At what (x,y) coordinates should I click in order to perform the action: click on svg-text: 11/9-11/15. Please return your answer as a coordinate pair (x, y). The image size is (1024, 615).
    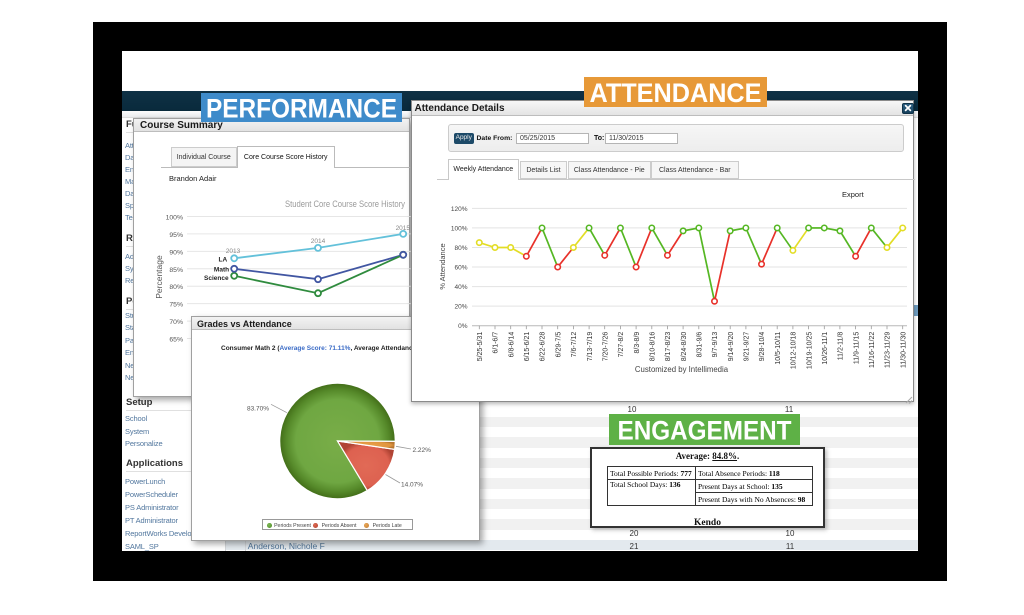
    Looking at the image, I should click on (856, 347).